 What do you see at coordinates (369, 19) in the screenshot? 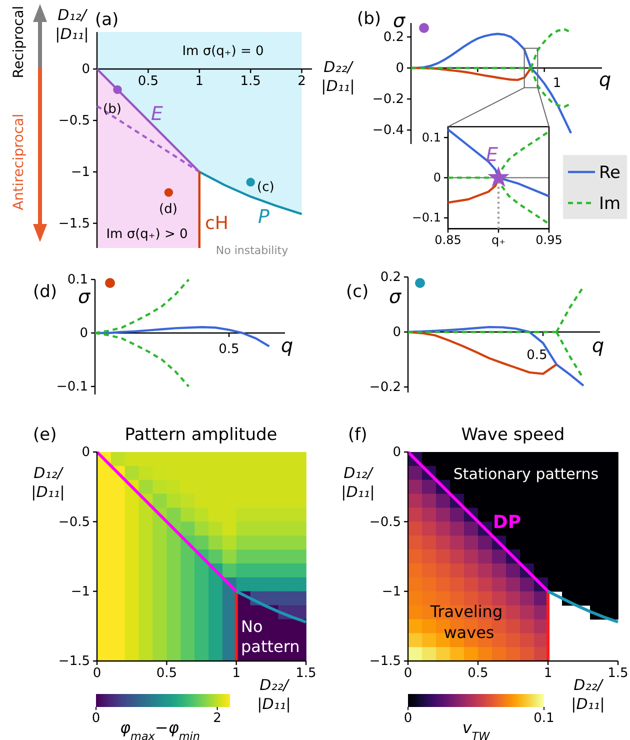
I see `text: (b)` at bounding box center [369, 19].